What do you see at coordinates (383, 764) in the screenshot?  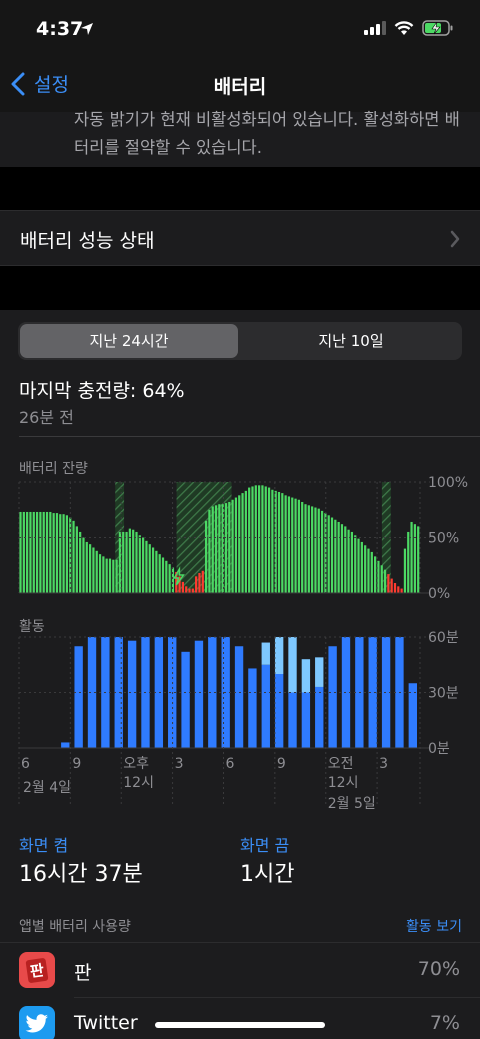 I see `x-tick-label: 3` at bounding box center [383, 764].